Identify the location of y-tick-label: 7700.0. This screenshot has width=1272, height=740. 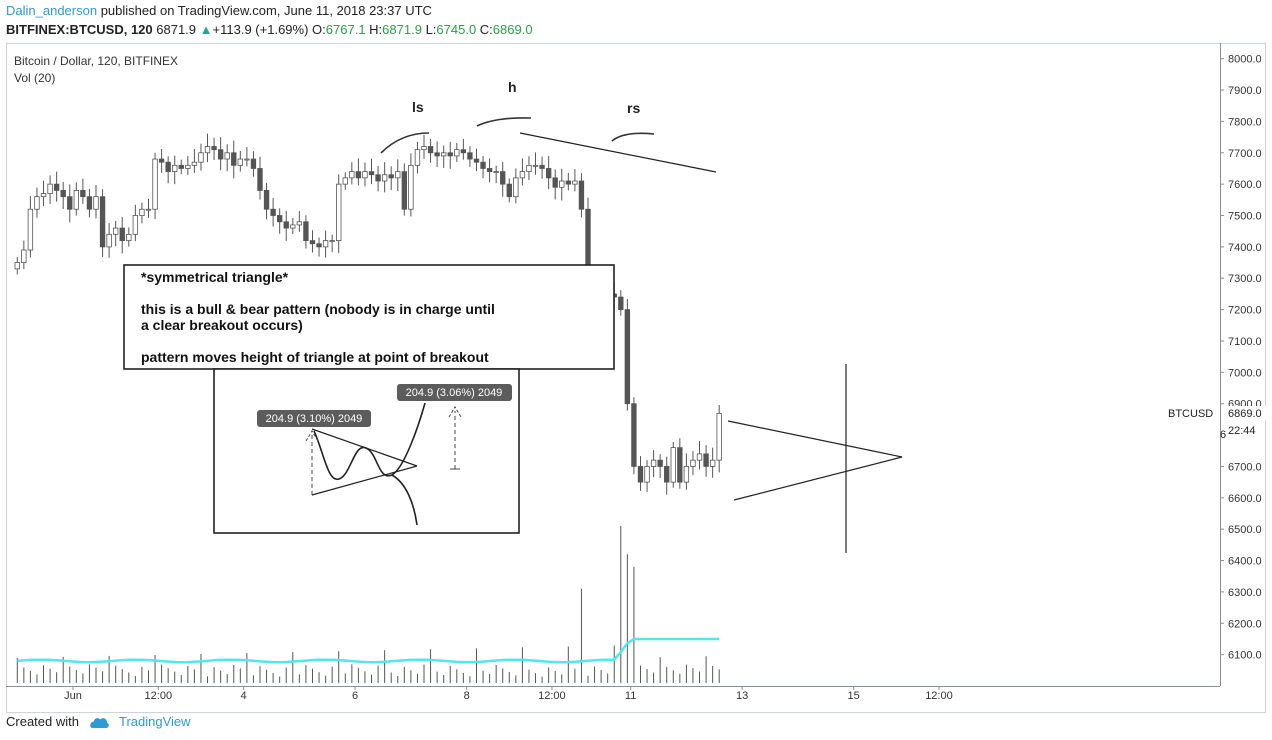
(1245, 154).